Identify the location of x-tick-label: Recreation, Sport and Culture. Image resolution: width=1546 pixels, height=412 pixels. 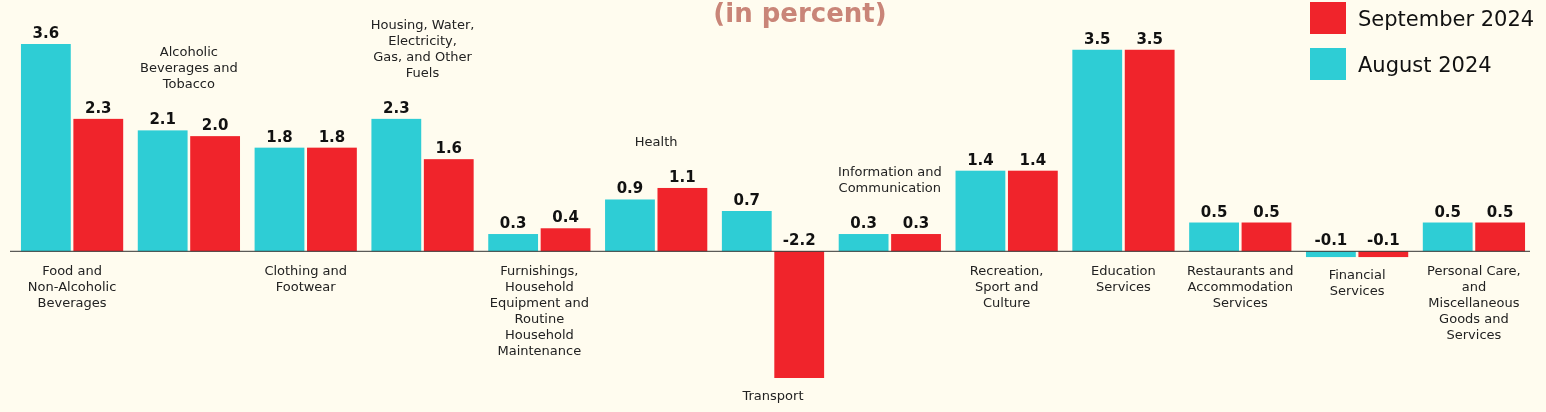
(1006, 287).